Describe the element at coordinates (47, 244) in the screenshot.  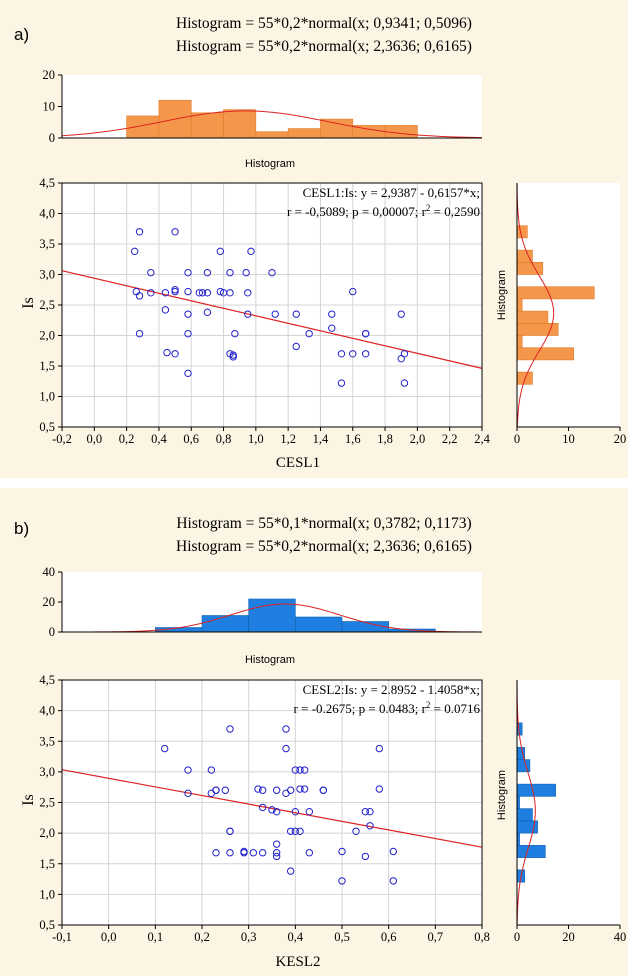
I see `panel-a-y-tick-label: 3,5` at that location.